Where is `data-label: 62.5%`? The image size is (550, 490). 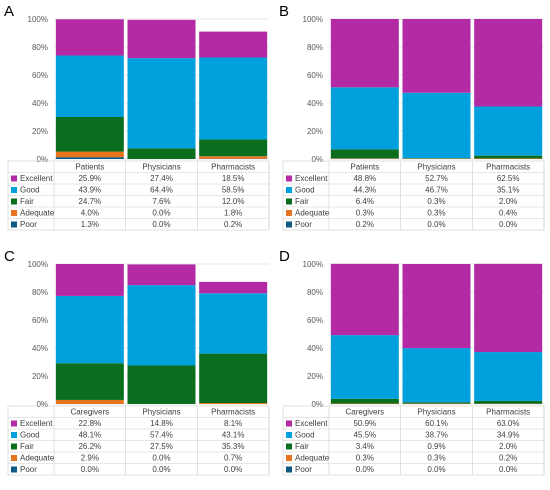
data-label: 62.5% is located at coordinates (508, 178).